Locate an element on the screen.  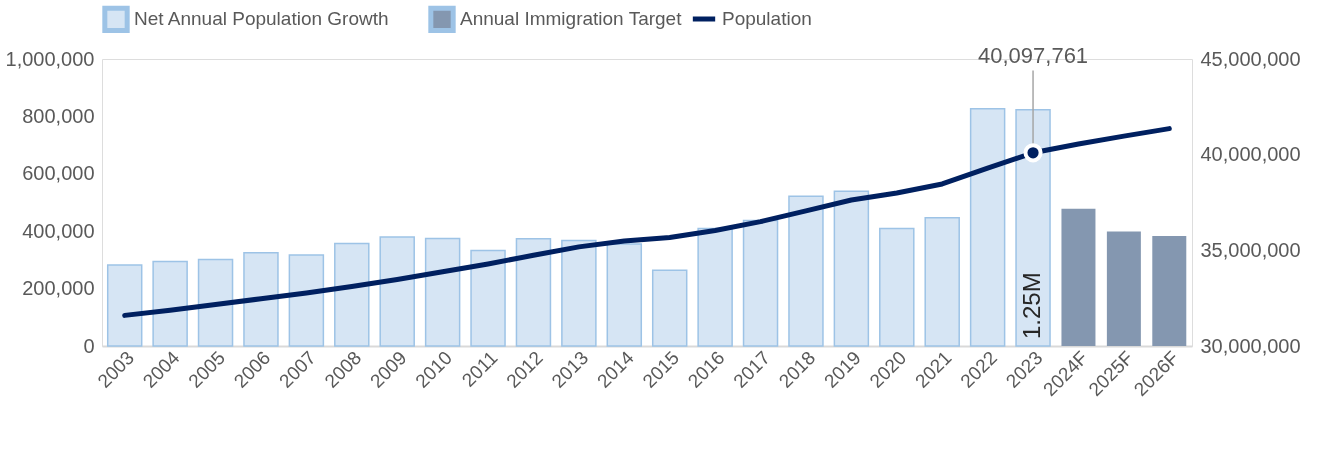
legend-label: Annual Immigration Target is located at coordinates (571, 19).